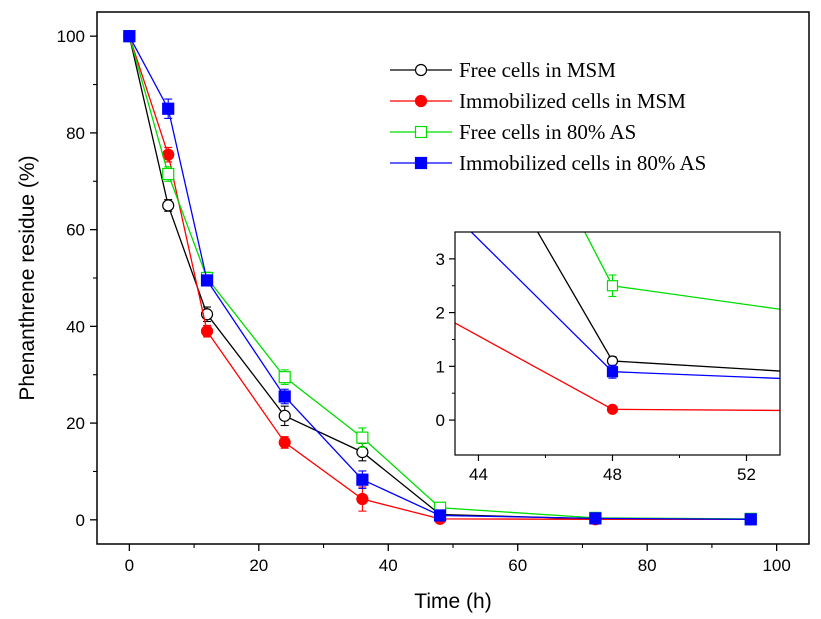 This screenshot has width=821, height=619. I want to click on y-tick-label: 80, so click(75, 133).